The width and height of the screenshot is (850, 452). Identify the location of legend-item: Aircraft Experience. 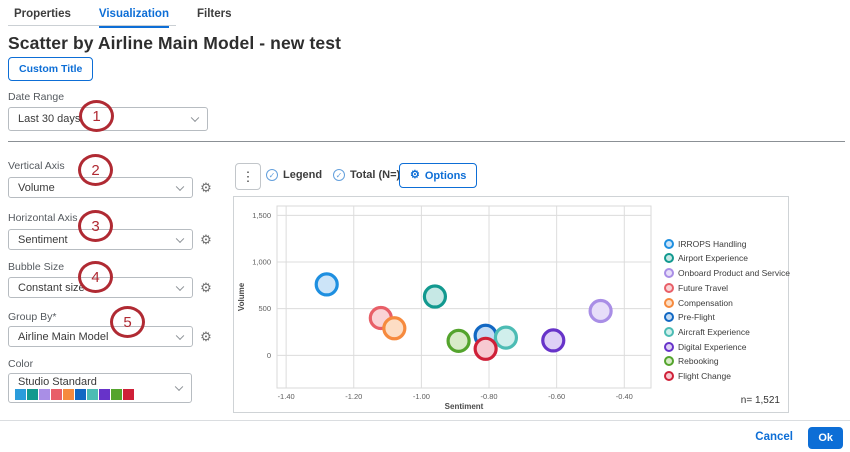
(727, 331).